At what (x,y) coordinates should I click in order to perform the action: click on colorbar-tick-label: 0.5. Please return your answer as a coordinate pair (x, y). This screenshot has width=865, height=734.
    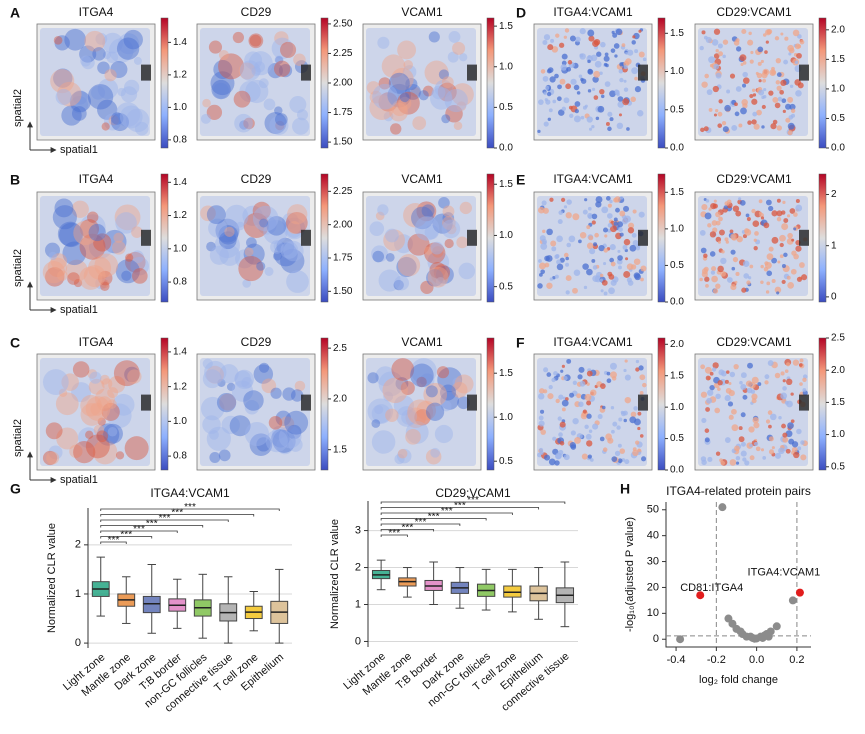
    Looking at the image, I should click on (677, 438).